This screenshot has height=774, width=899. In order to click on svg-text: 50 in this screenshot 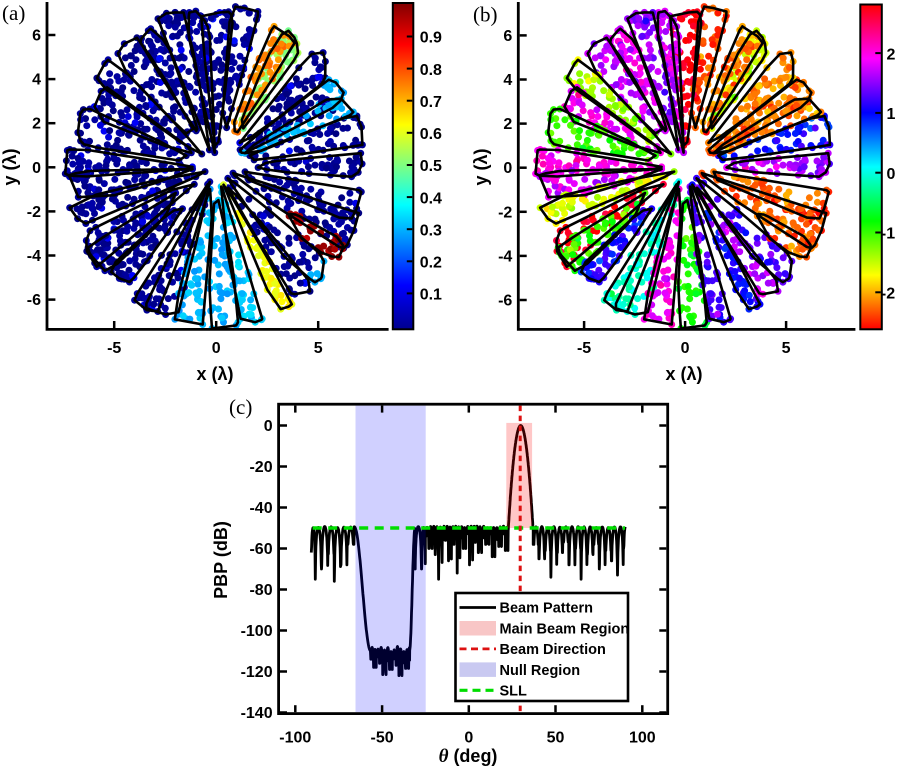, I will do `click(556, 738)`.